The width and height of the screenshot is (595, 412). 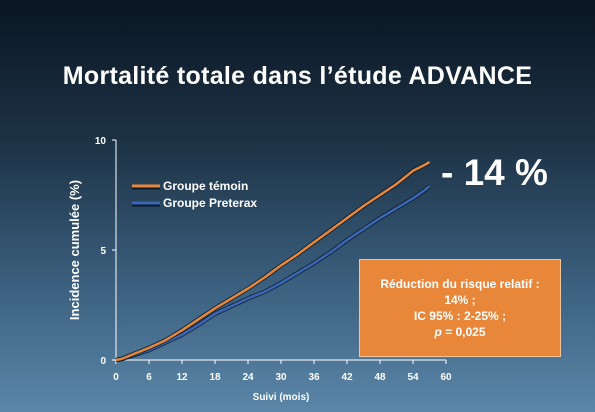 I want to click on result-line-4: p = 0,025, so click(x=459, y=332).